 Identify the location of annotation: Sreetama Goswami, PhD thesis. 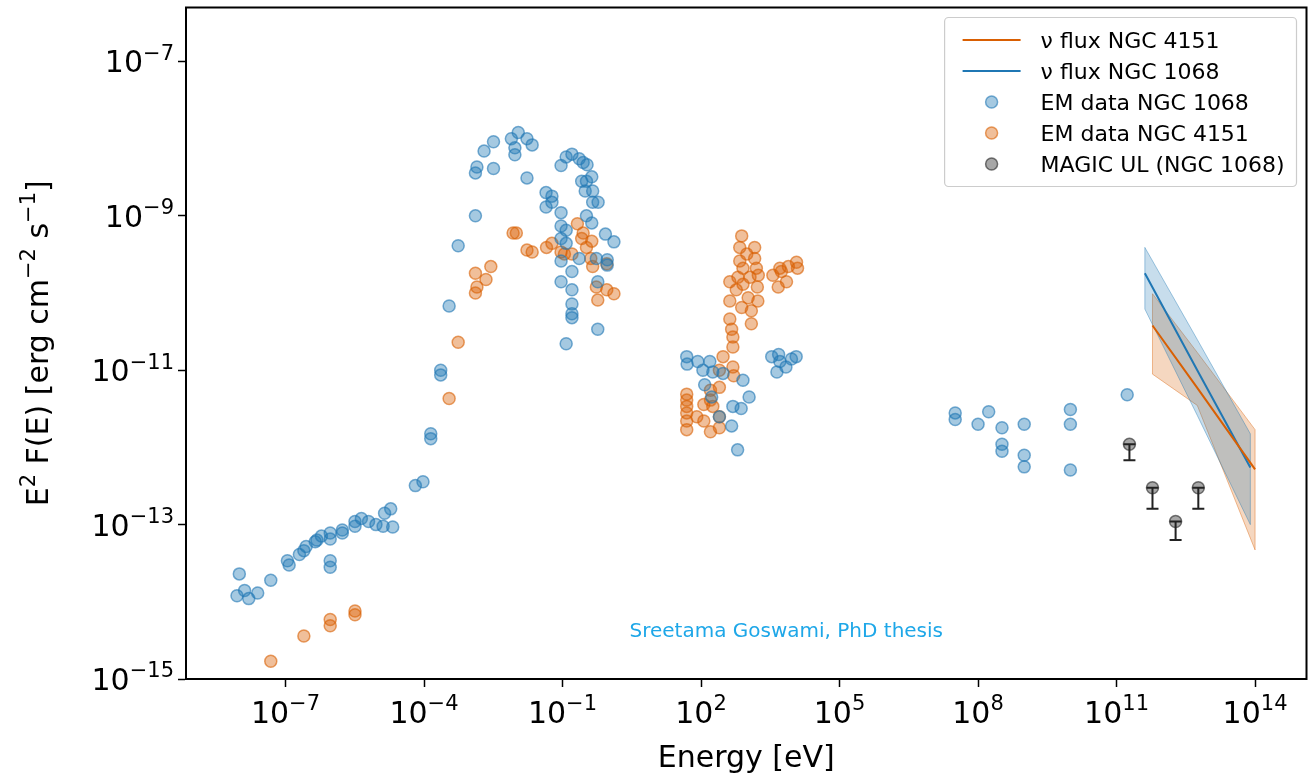
(786, 630).